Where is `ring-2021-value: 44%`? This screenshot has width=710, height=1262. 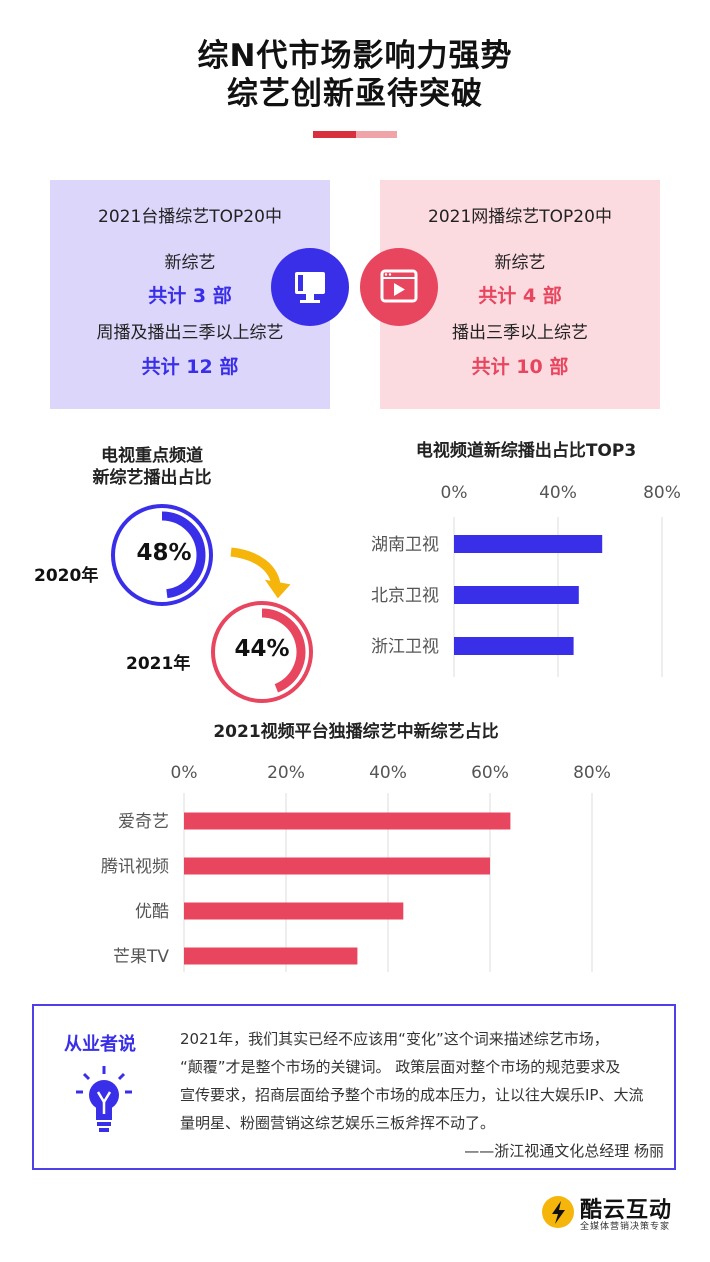
ring-2021-value: 44% is located at coordinates (262, 649).